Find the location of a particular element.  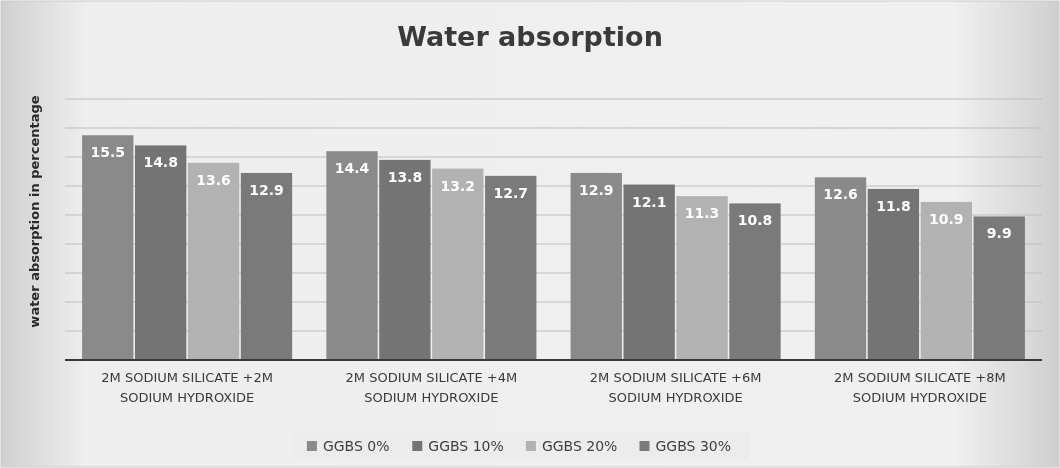

data-label: 14.8 is located at coordinates (160, 162).